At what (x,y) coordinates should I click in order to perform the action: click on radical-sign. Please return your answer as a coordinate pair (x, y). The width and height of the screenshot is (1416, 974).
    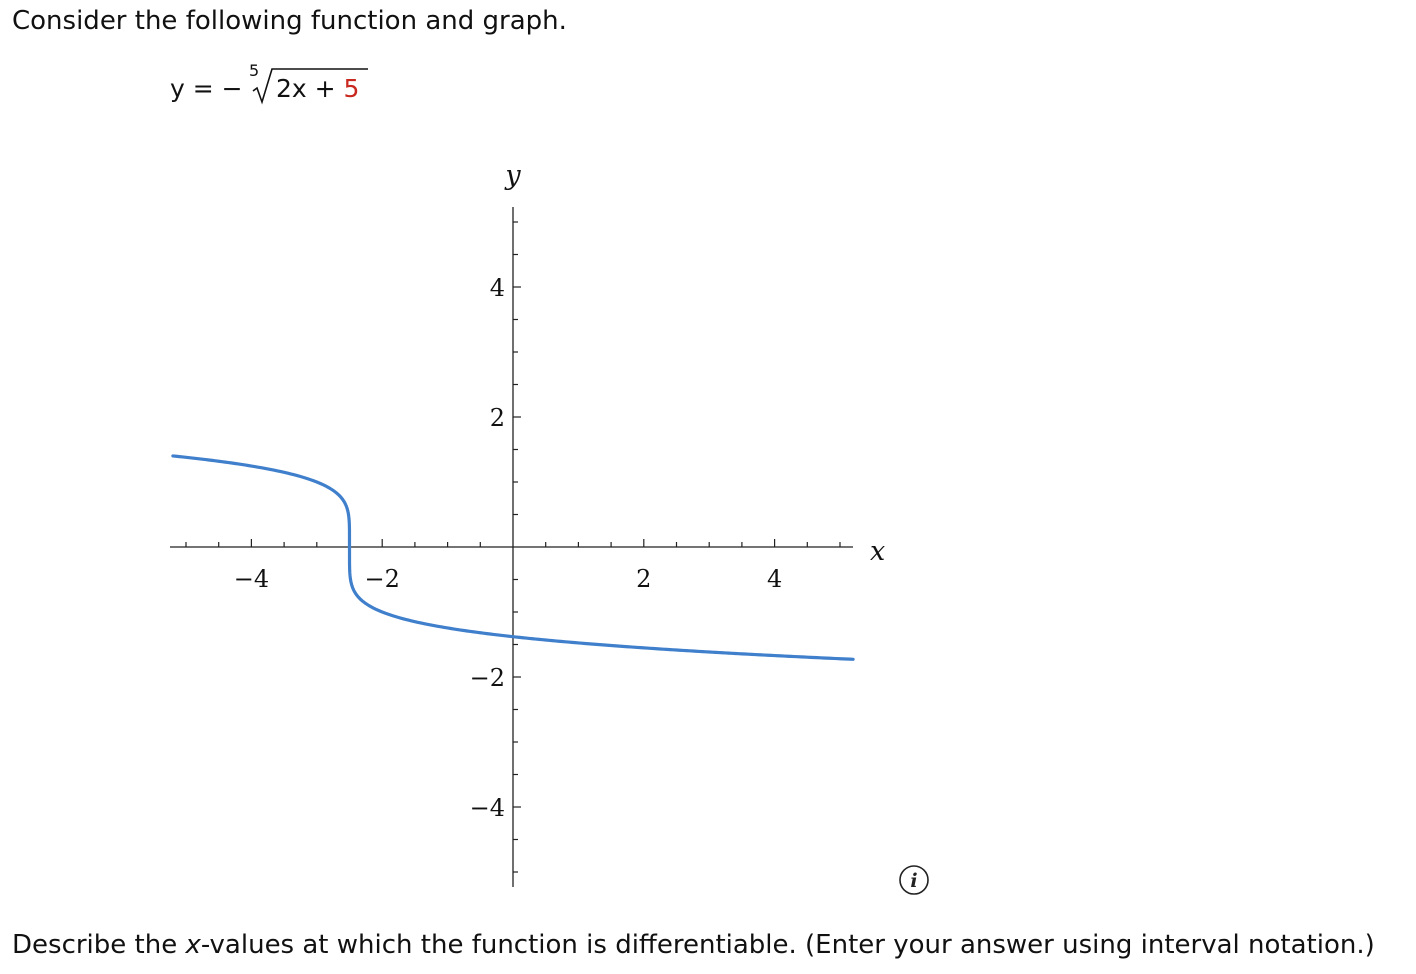
    Looking at the image, I should click on (310, 86).